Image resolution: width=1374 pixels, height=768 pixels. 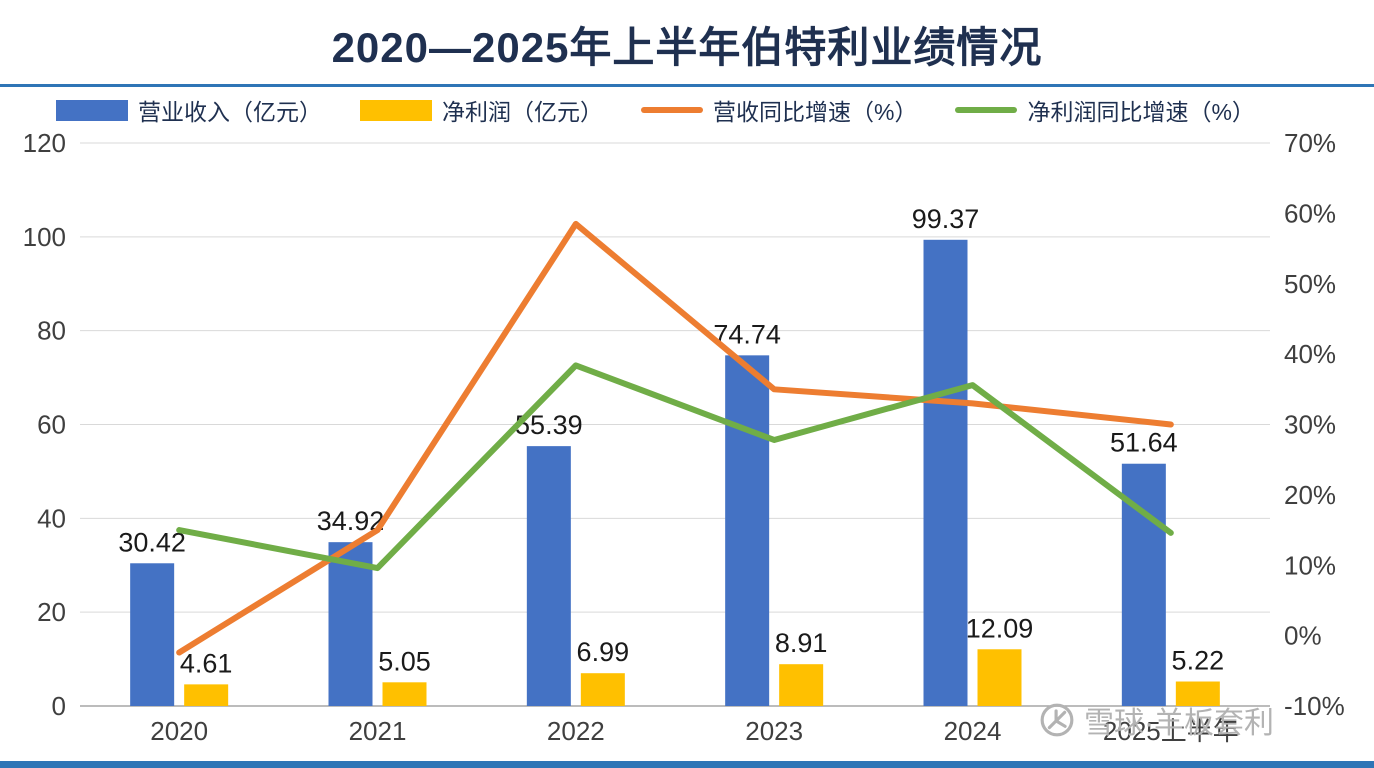 I want to click on revenue-value-label: 99.37, so click(x=946, y=219).